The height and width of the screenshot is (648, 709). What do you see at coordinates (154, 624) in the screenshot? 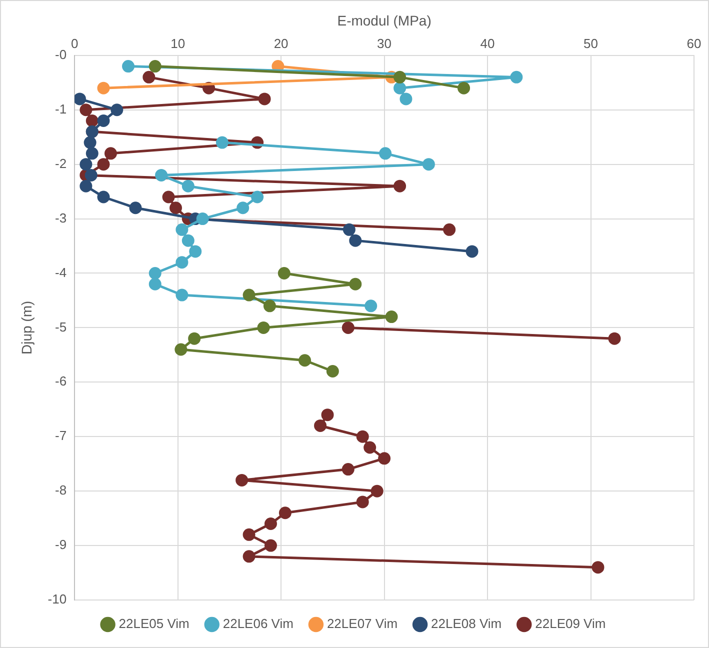
I see `legend-label: 22LE05 Vim` at bounding box center [154, 624].